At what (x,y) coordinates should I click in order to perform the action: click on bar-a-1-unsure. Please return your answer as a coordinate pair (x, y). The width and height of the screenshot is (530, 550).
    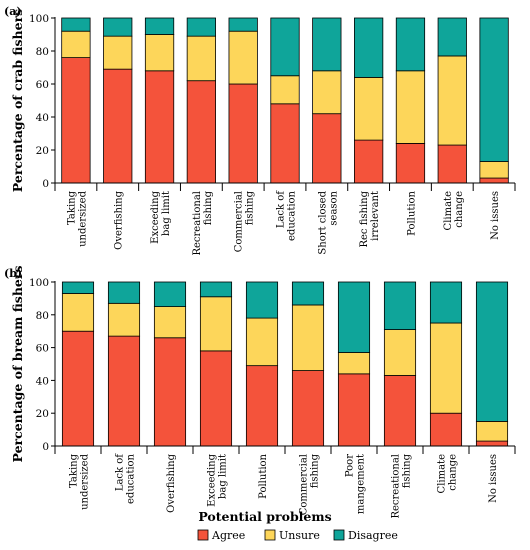
    Looking at the image, I should click on (118, 52).